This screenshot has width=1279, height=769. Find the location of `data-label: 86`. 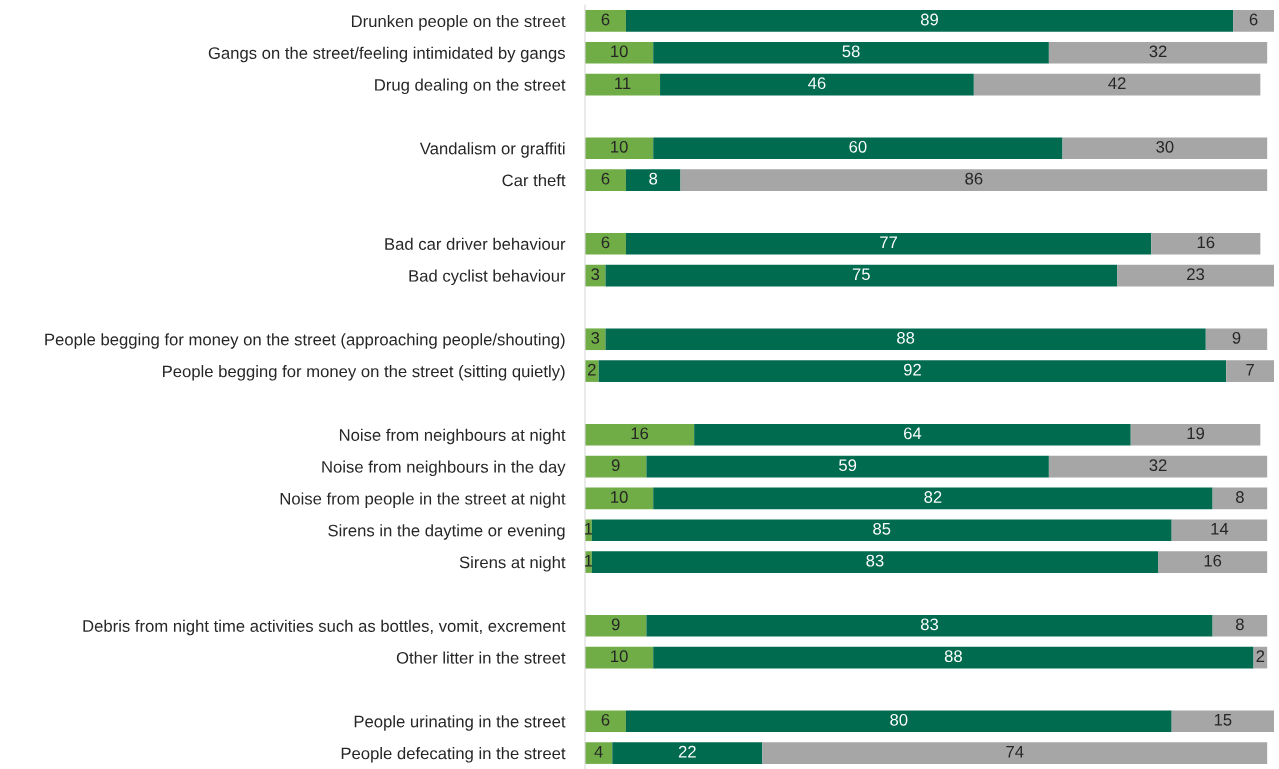

data-label: 86 is located at coordinates (974, 178).